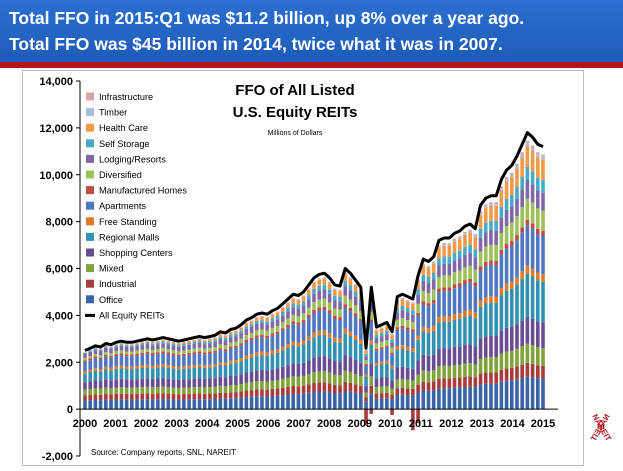  What do you see at coordinates (543, 424) in the screenshot?
I see `x-tick-label: 2015` at bounding box center [543, 424].